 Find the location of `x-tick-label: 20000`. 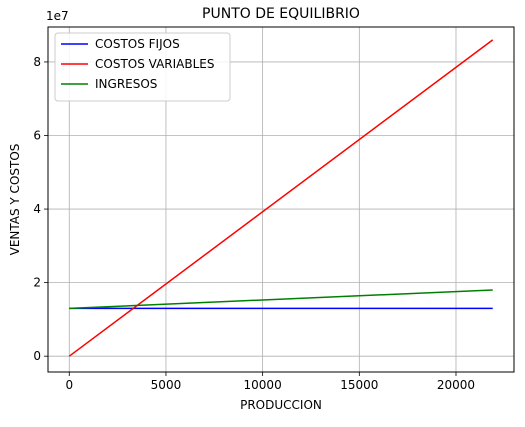

x-tick-label: 20000 is located at coordinates (456, 385).